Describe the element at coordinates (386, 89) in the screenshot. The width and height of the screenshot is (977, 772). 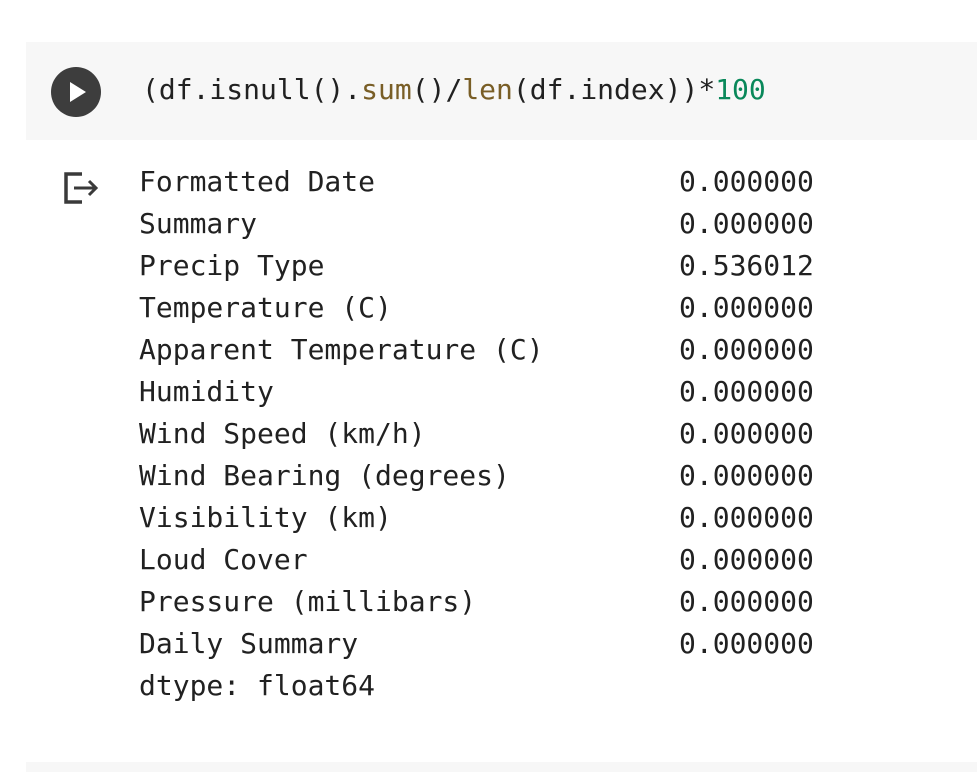
I see `code-token: sum` at that location.